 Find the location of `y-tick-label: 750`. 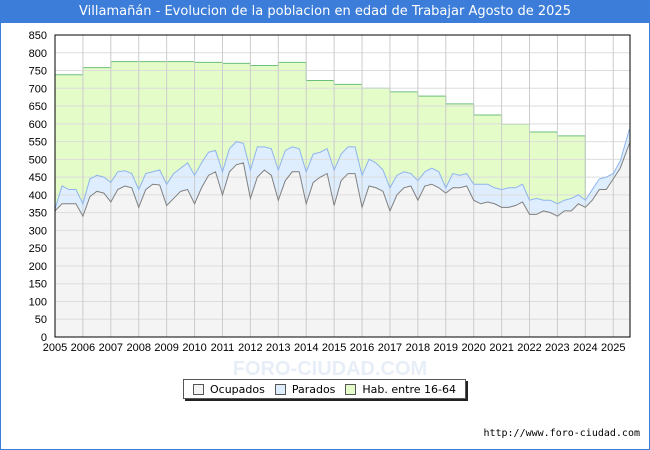

y-tick-label: 750 is located at coordinates (38, 72).